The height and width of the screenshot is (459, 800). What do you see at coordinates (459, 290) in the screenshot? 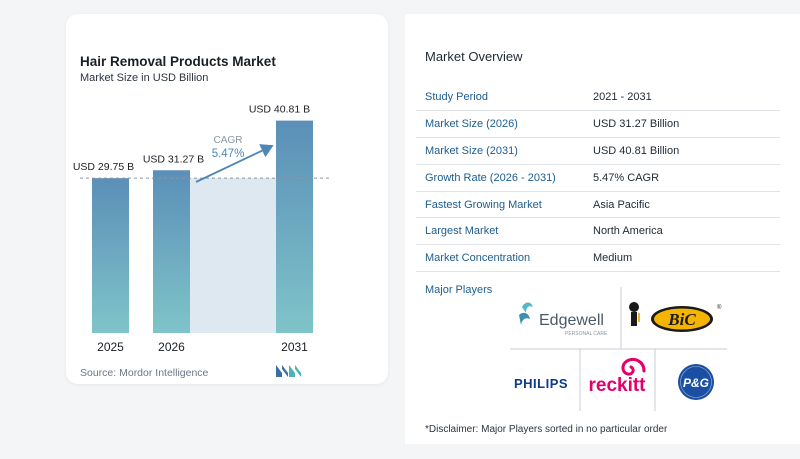
I see `major-players-title: Major Players` at bounding box center [459, 290].